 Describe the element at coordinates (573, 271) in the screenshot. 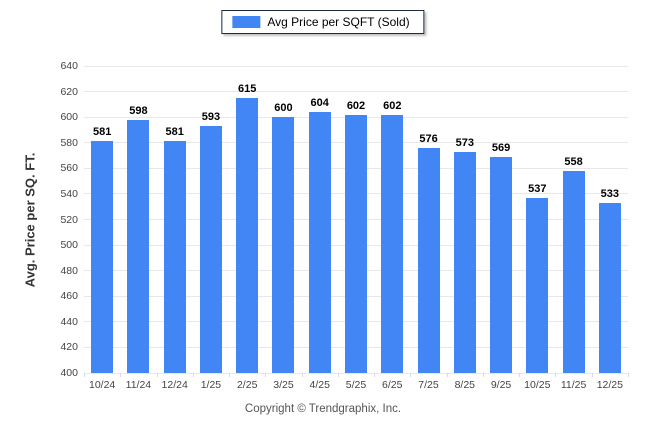

I see `bar-11/25` at that location.